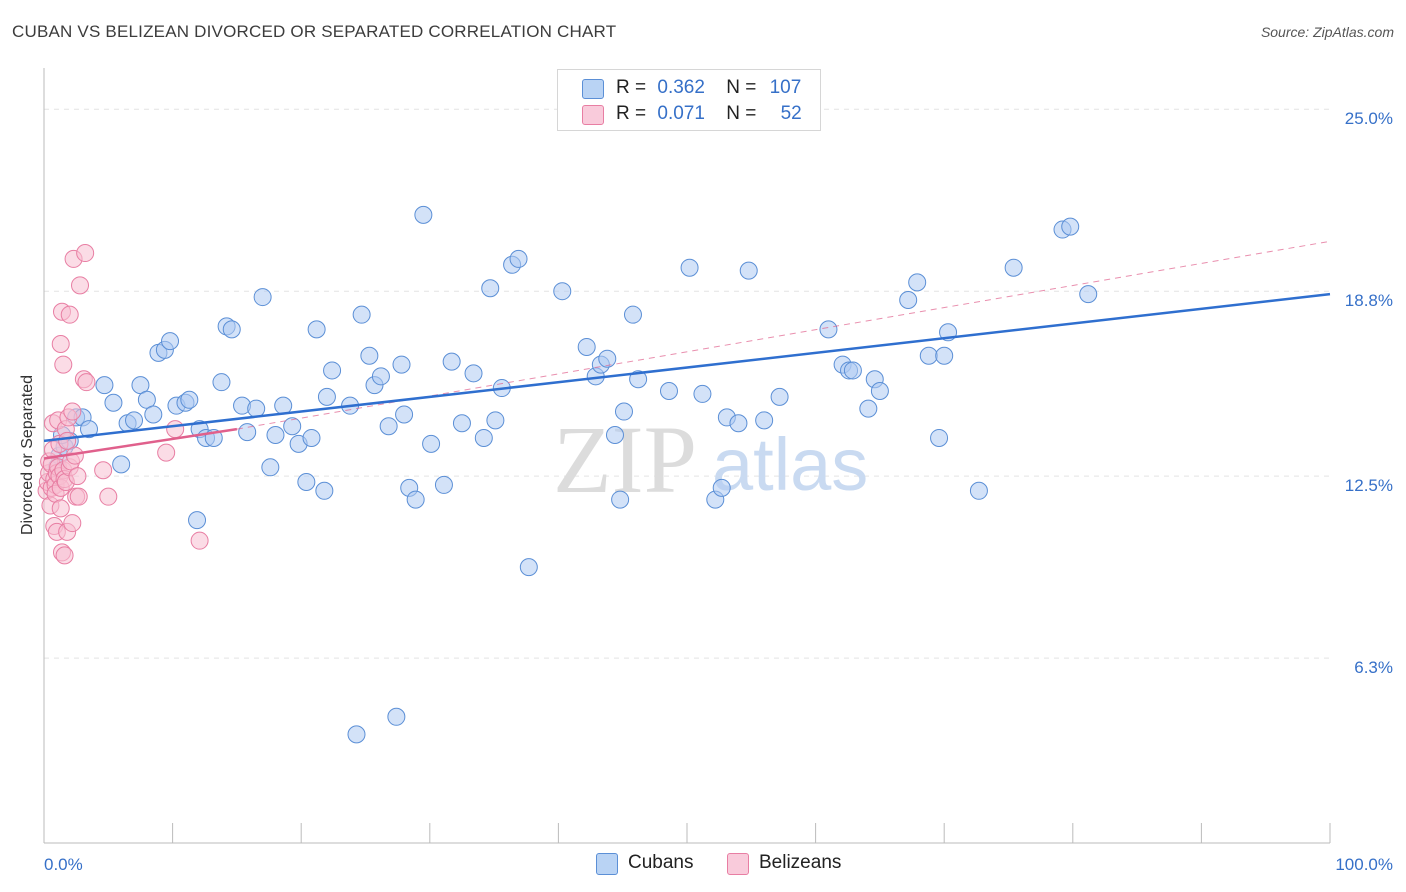  Describe the element at coordinates (1369, 393) in the screenshot. I see `y-tick-labels: 6.3% 12.5% 18.8% 25.0%` at that location.